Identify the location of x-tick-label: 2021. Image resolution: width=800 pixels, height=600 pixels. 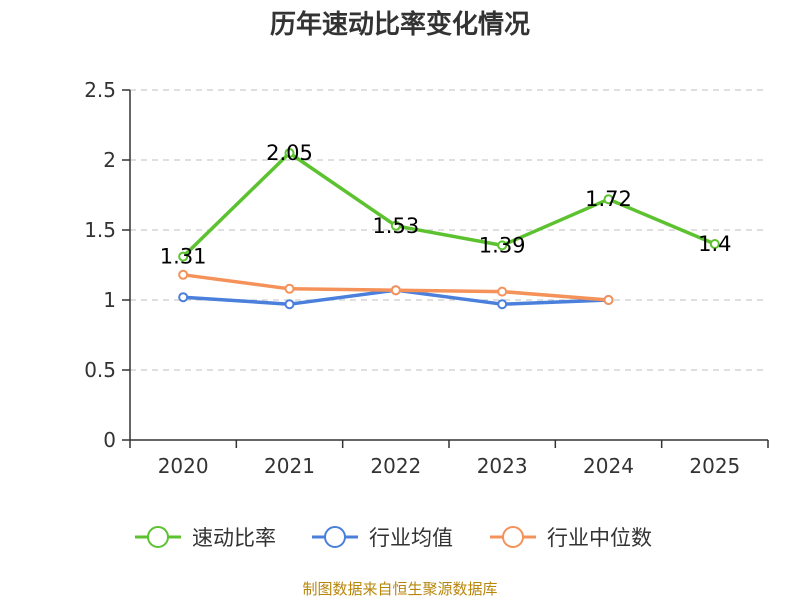
(289, 466).